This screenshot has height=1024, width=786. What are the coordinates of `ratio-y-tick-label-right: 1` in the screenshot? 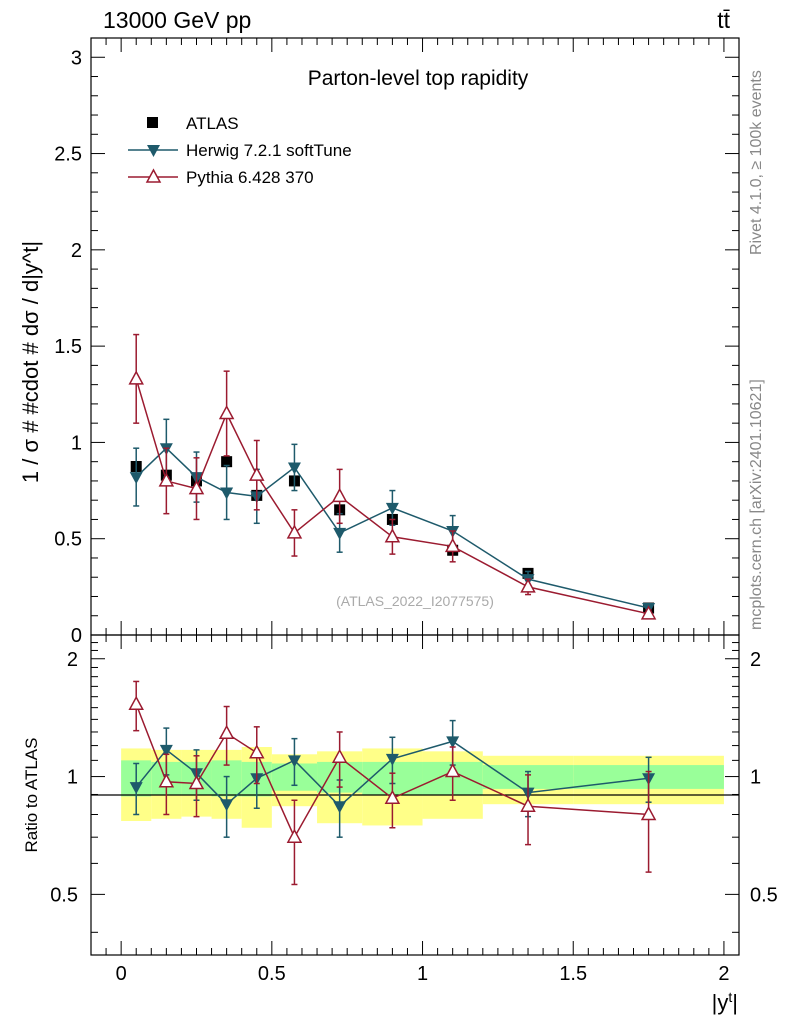 It's located at (755, 778).